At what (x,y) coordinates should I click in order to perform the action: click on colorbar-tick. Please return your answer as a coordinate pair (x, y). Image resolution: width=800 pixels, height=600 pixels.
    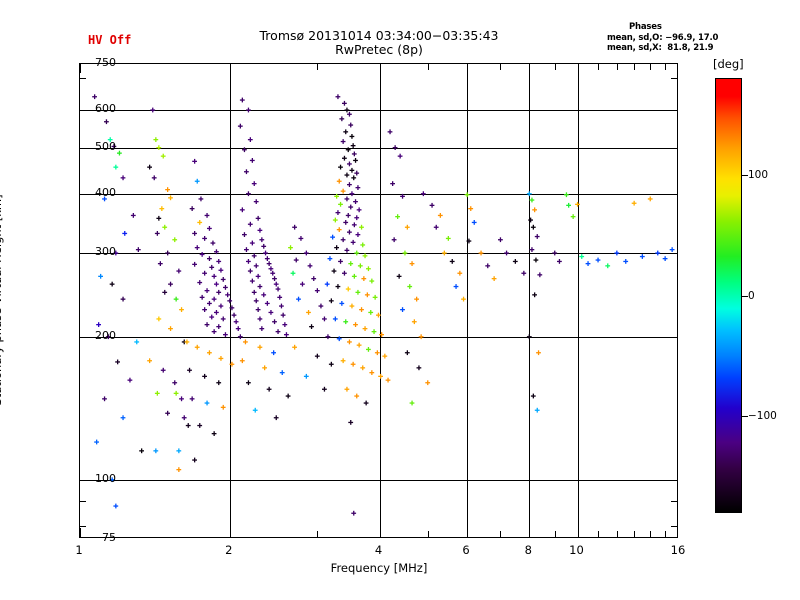
    Looking at the image, I should click on (745, 296).